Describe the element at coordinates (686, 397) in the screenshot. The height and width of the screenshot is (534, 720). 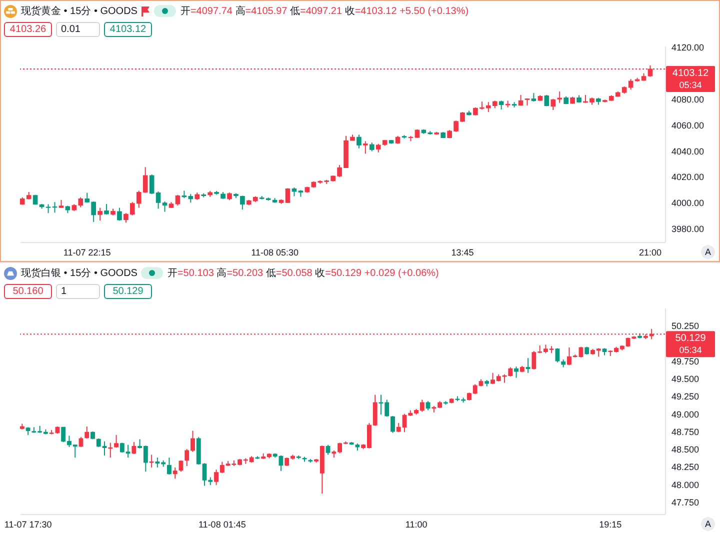
I see `y-tick-label: 49.250` at that location.